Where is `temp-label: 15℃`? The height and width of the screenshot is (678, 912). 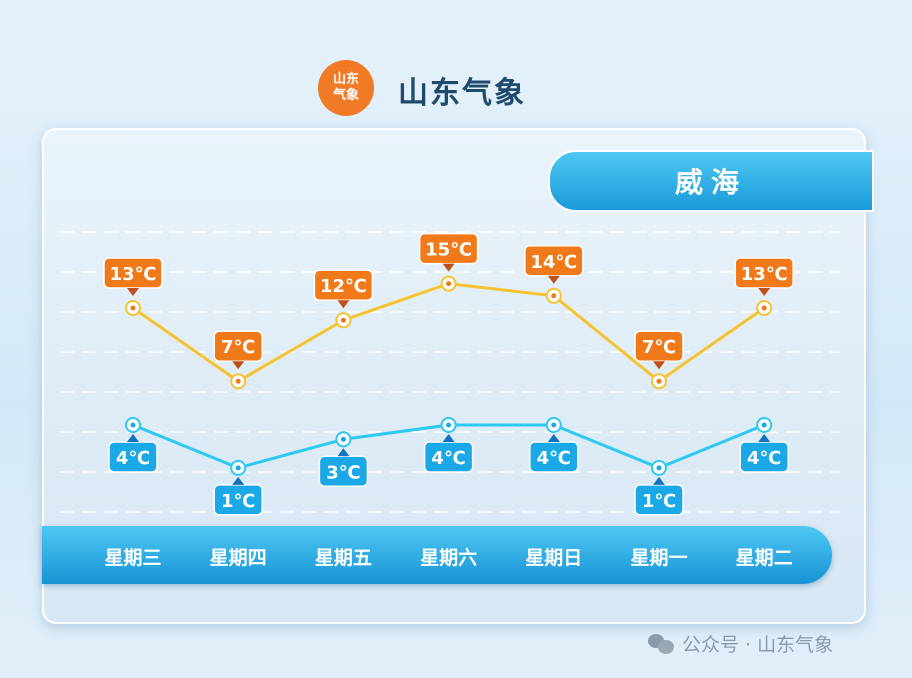 temp-label: 15℃ is located at coordinates (448, 250).